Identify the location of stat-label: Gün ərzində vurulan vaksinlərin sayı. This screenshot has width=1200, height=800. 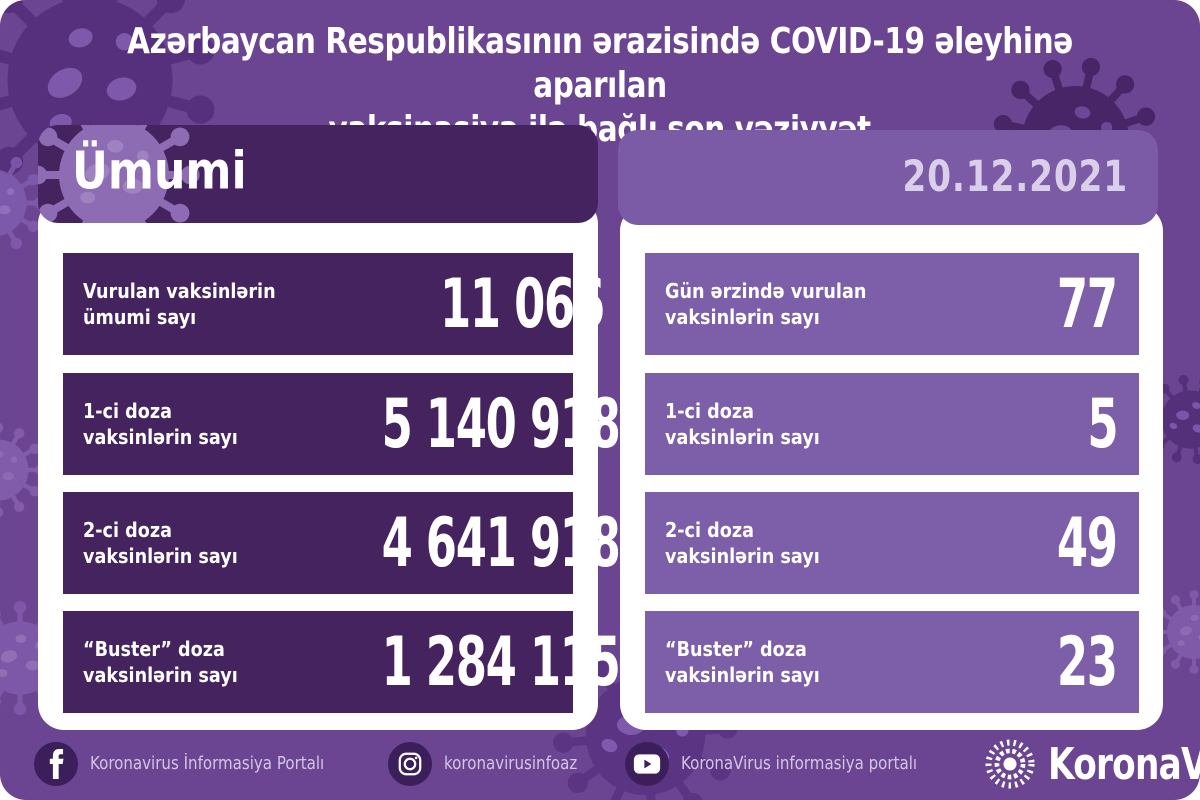
(766, 303).